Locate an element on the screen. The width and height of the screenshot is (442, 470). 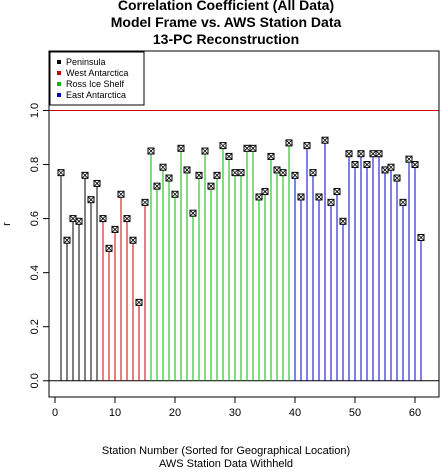
x-axis-subtitle: AWS Station Data Withheld is located at coordinates (226, 464).